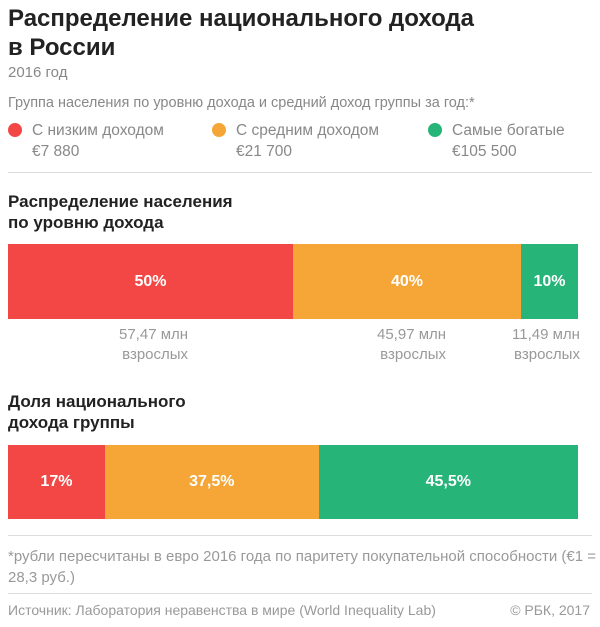  I want to click on bar-segment-low-income-population: 50%, so click(150, 281).